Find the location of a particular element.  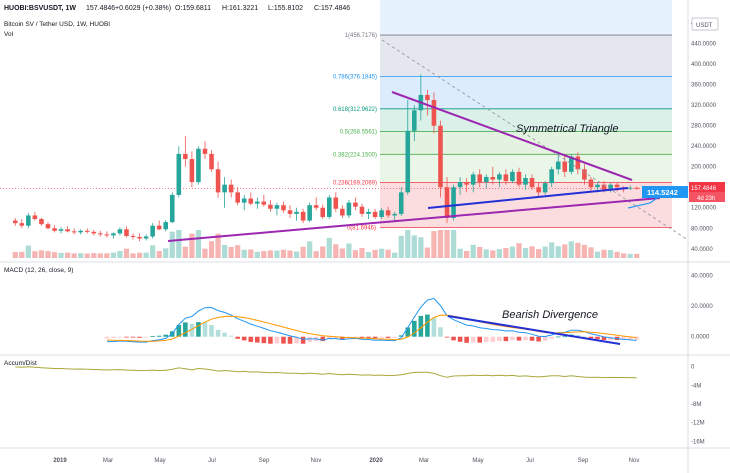

accum-tick-4: -16M is located at coordinates (698, 442).